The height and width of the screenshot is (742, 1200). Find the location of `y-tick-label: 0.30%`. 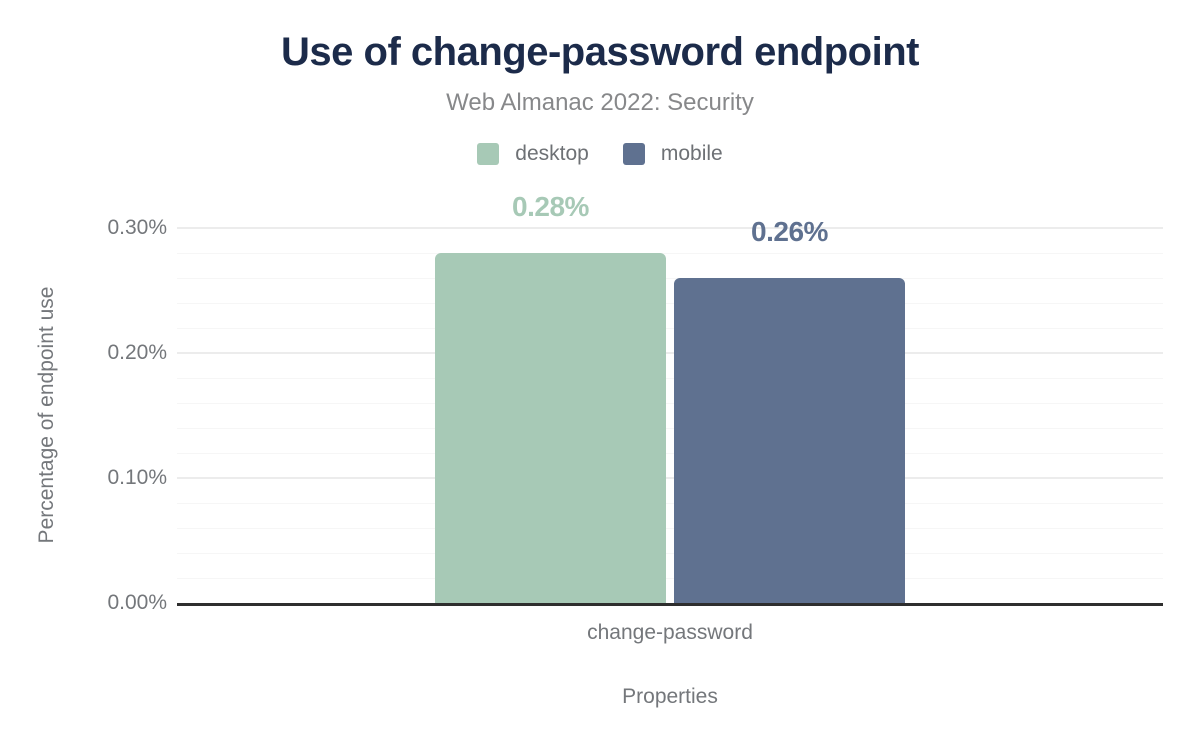

y-tick-label: 0.30% is located at coordinates (137, 227).